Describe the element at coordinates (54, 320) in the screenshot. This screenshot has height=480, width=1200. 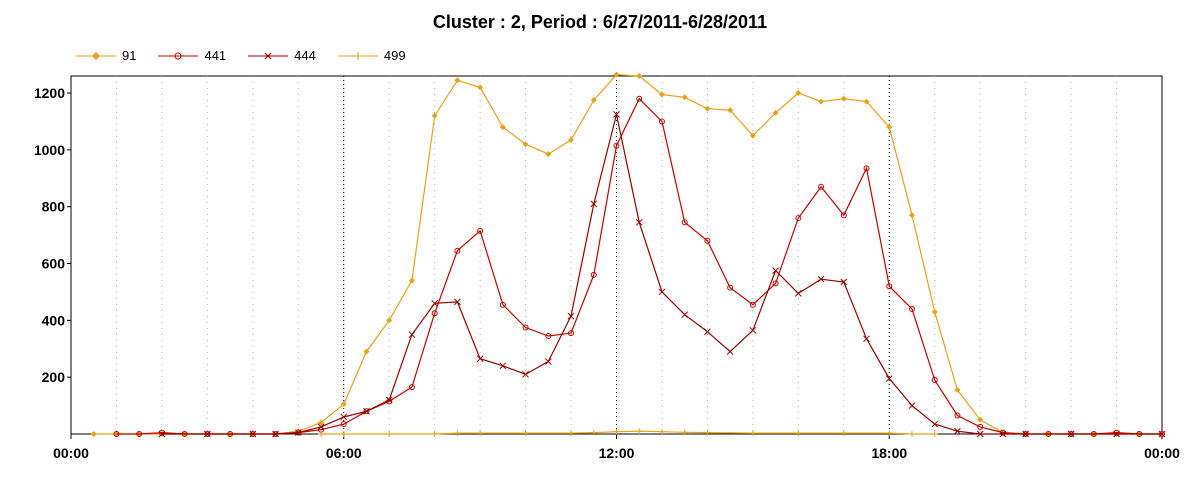
I see `y-tick-label: 400` at that location.